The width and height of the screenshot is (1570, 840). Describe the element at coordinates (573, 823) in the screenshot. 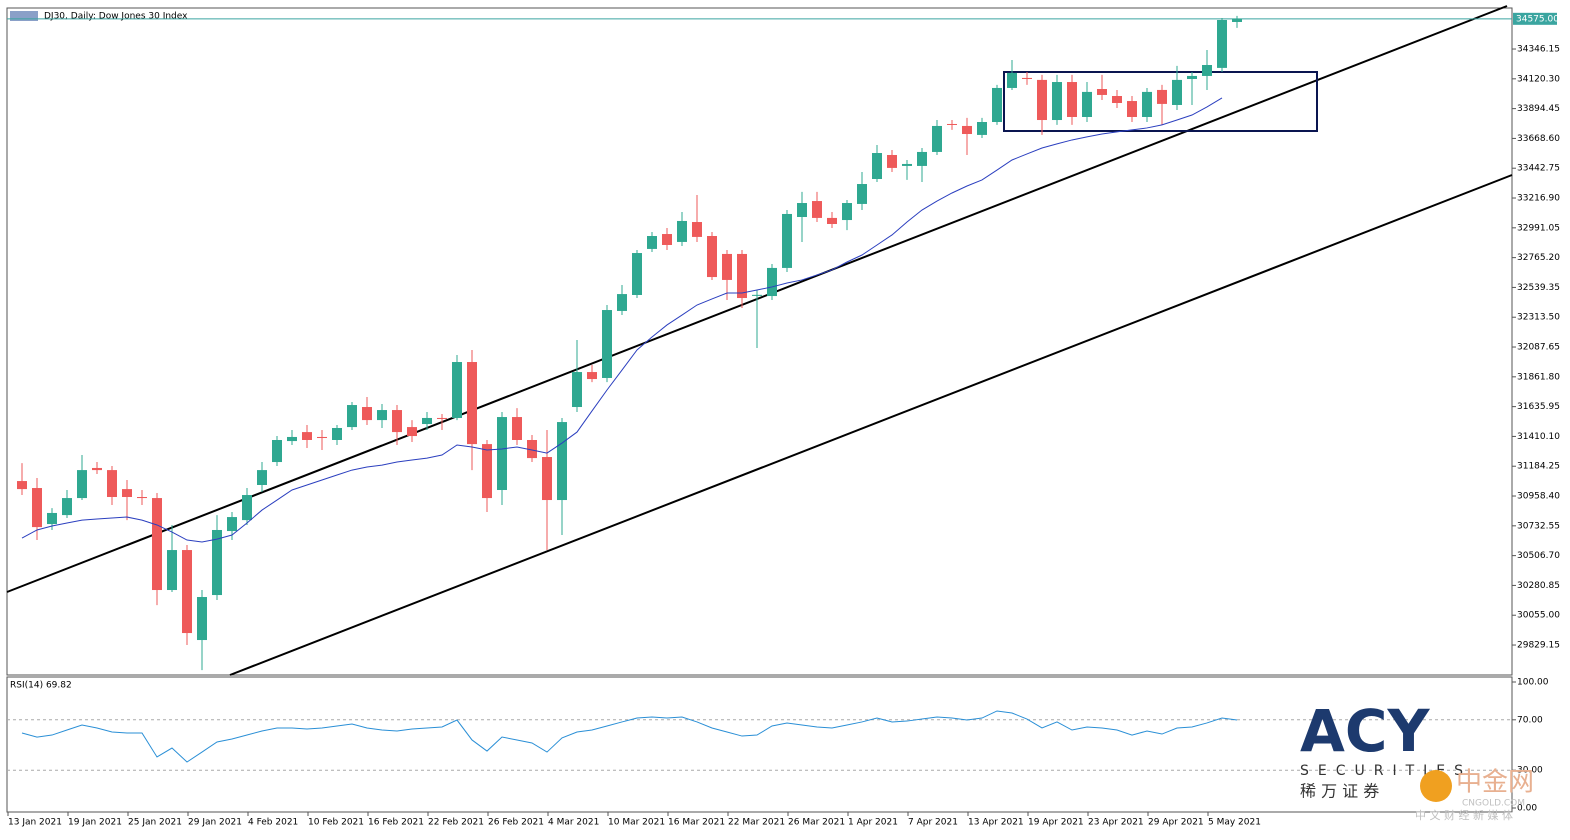

I see `x-tick-label: 4 Mar 2021` at that location.